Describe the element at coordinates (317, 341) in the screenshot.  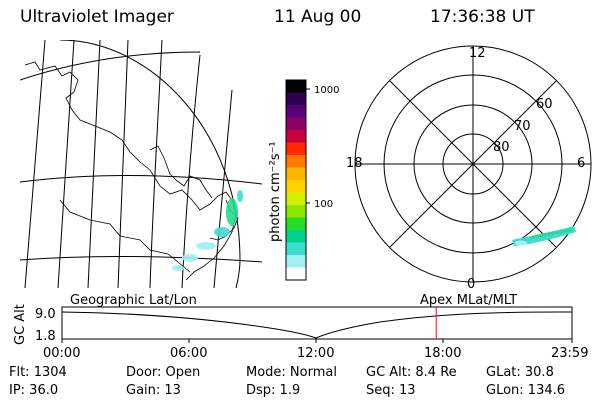
I see `timeline-x-ticks` at that location.